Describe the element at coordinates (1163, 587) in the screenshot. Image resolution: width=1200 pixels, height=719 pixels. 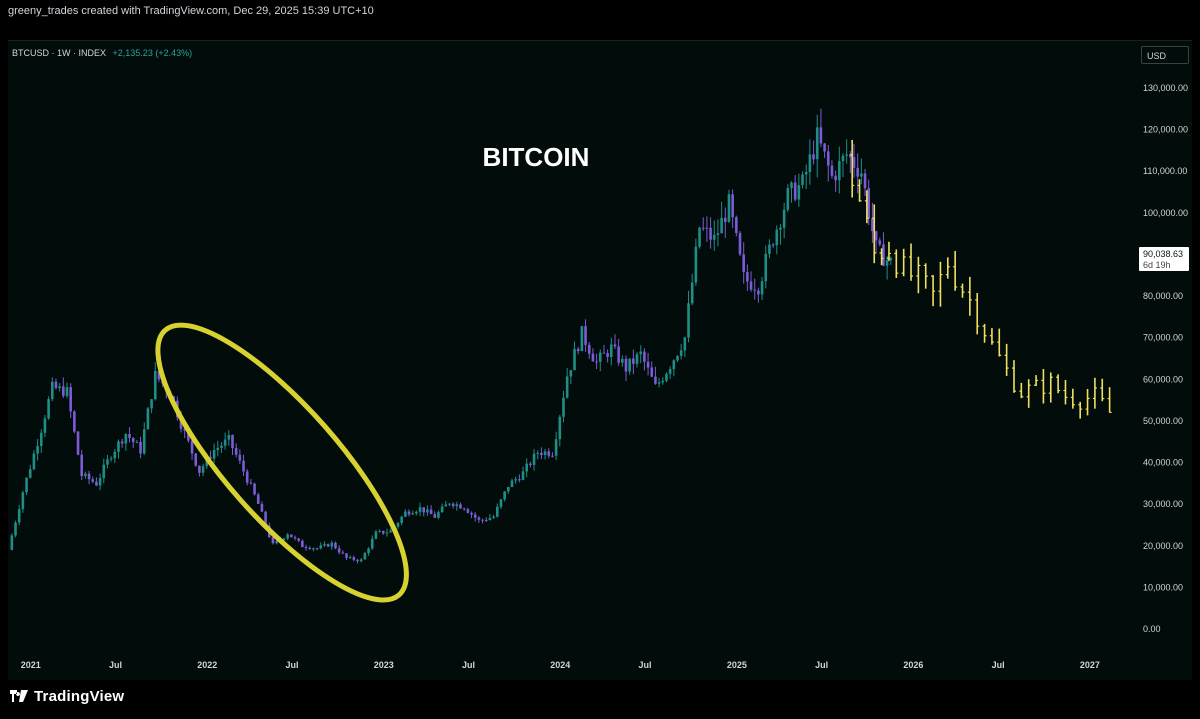
I see `y-tick-label: 10,000.00` at that location.